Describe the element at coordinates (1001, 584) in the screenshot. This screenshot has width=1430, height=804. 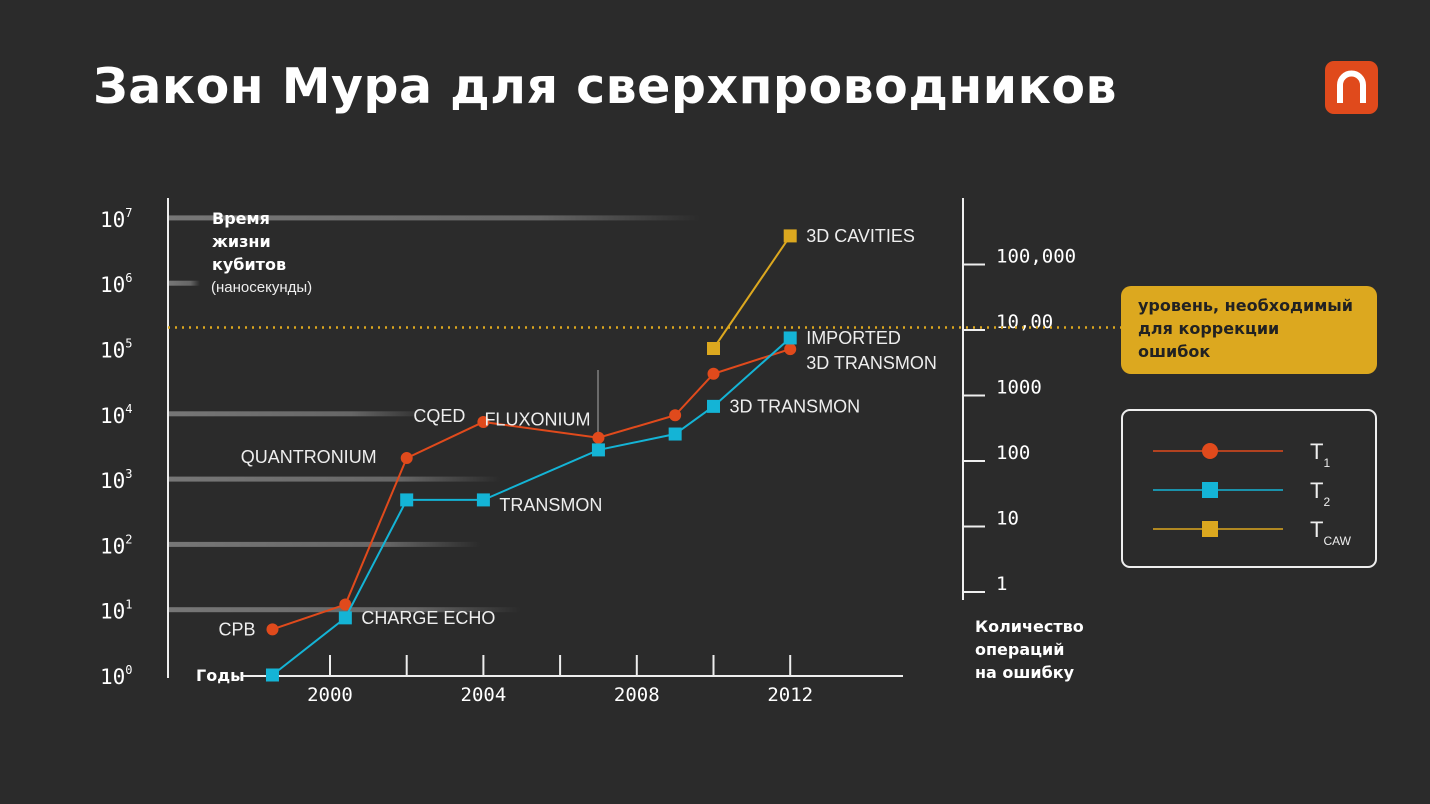
I see `y2-tick-label: 1` at that location.